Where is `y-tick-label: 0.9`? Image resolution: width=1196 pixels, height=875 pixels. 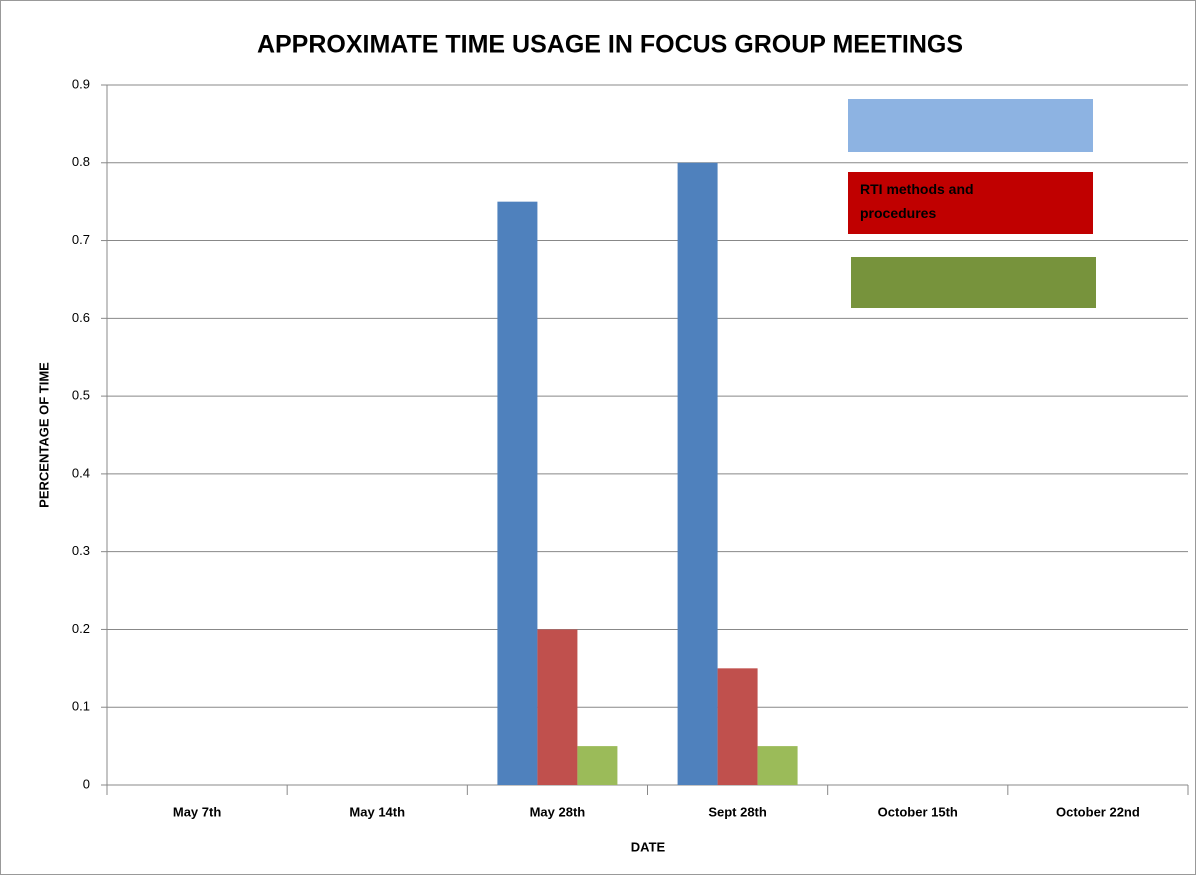
y-tick-label: 0.9 is located at coordinates (81, 83).